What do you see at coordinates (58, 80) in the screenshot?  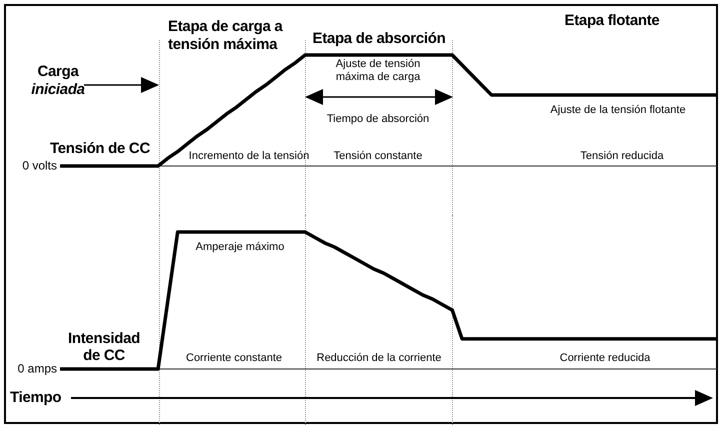 I see `annotation: Carga iniciada` at bounding box center [58, 80].